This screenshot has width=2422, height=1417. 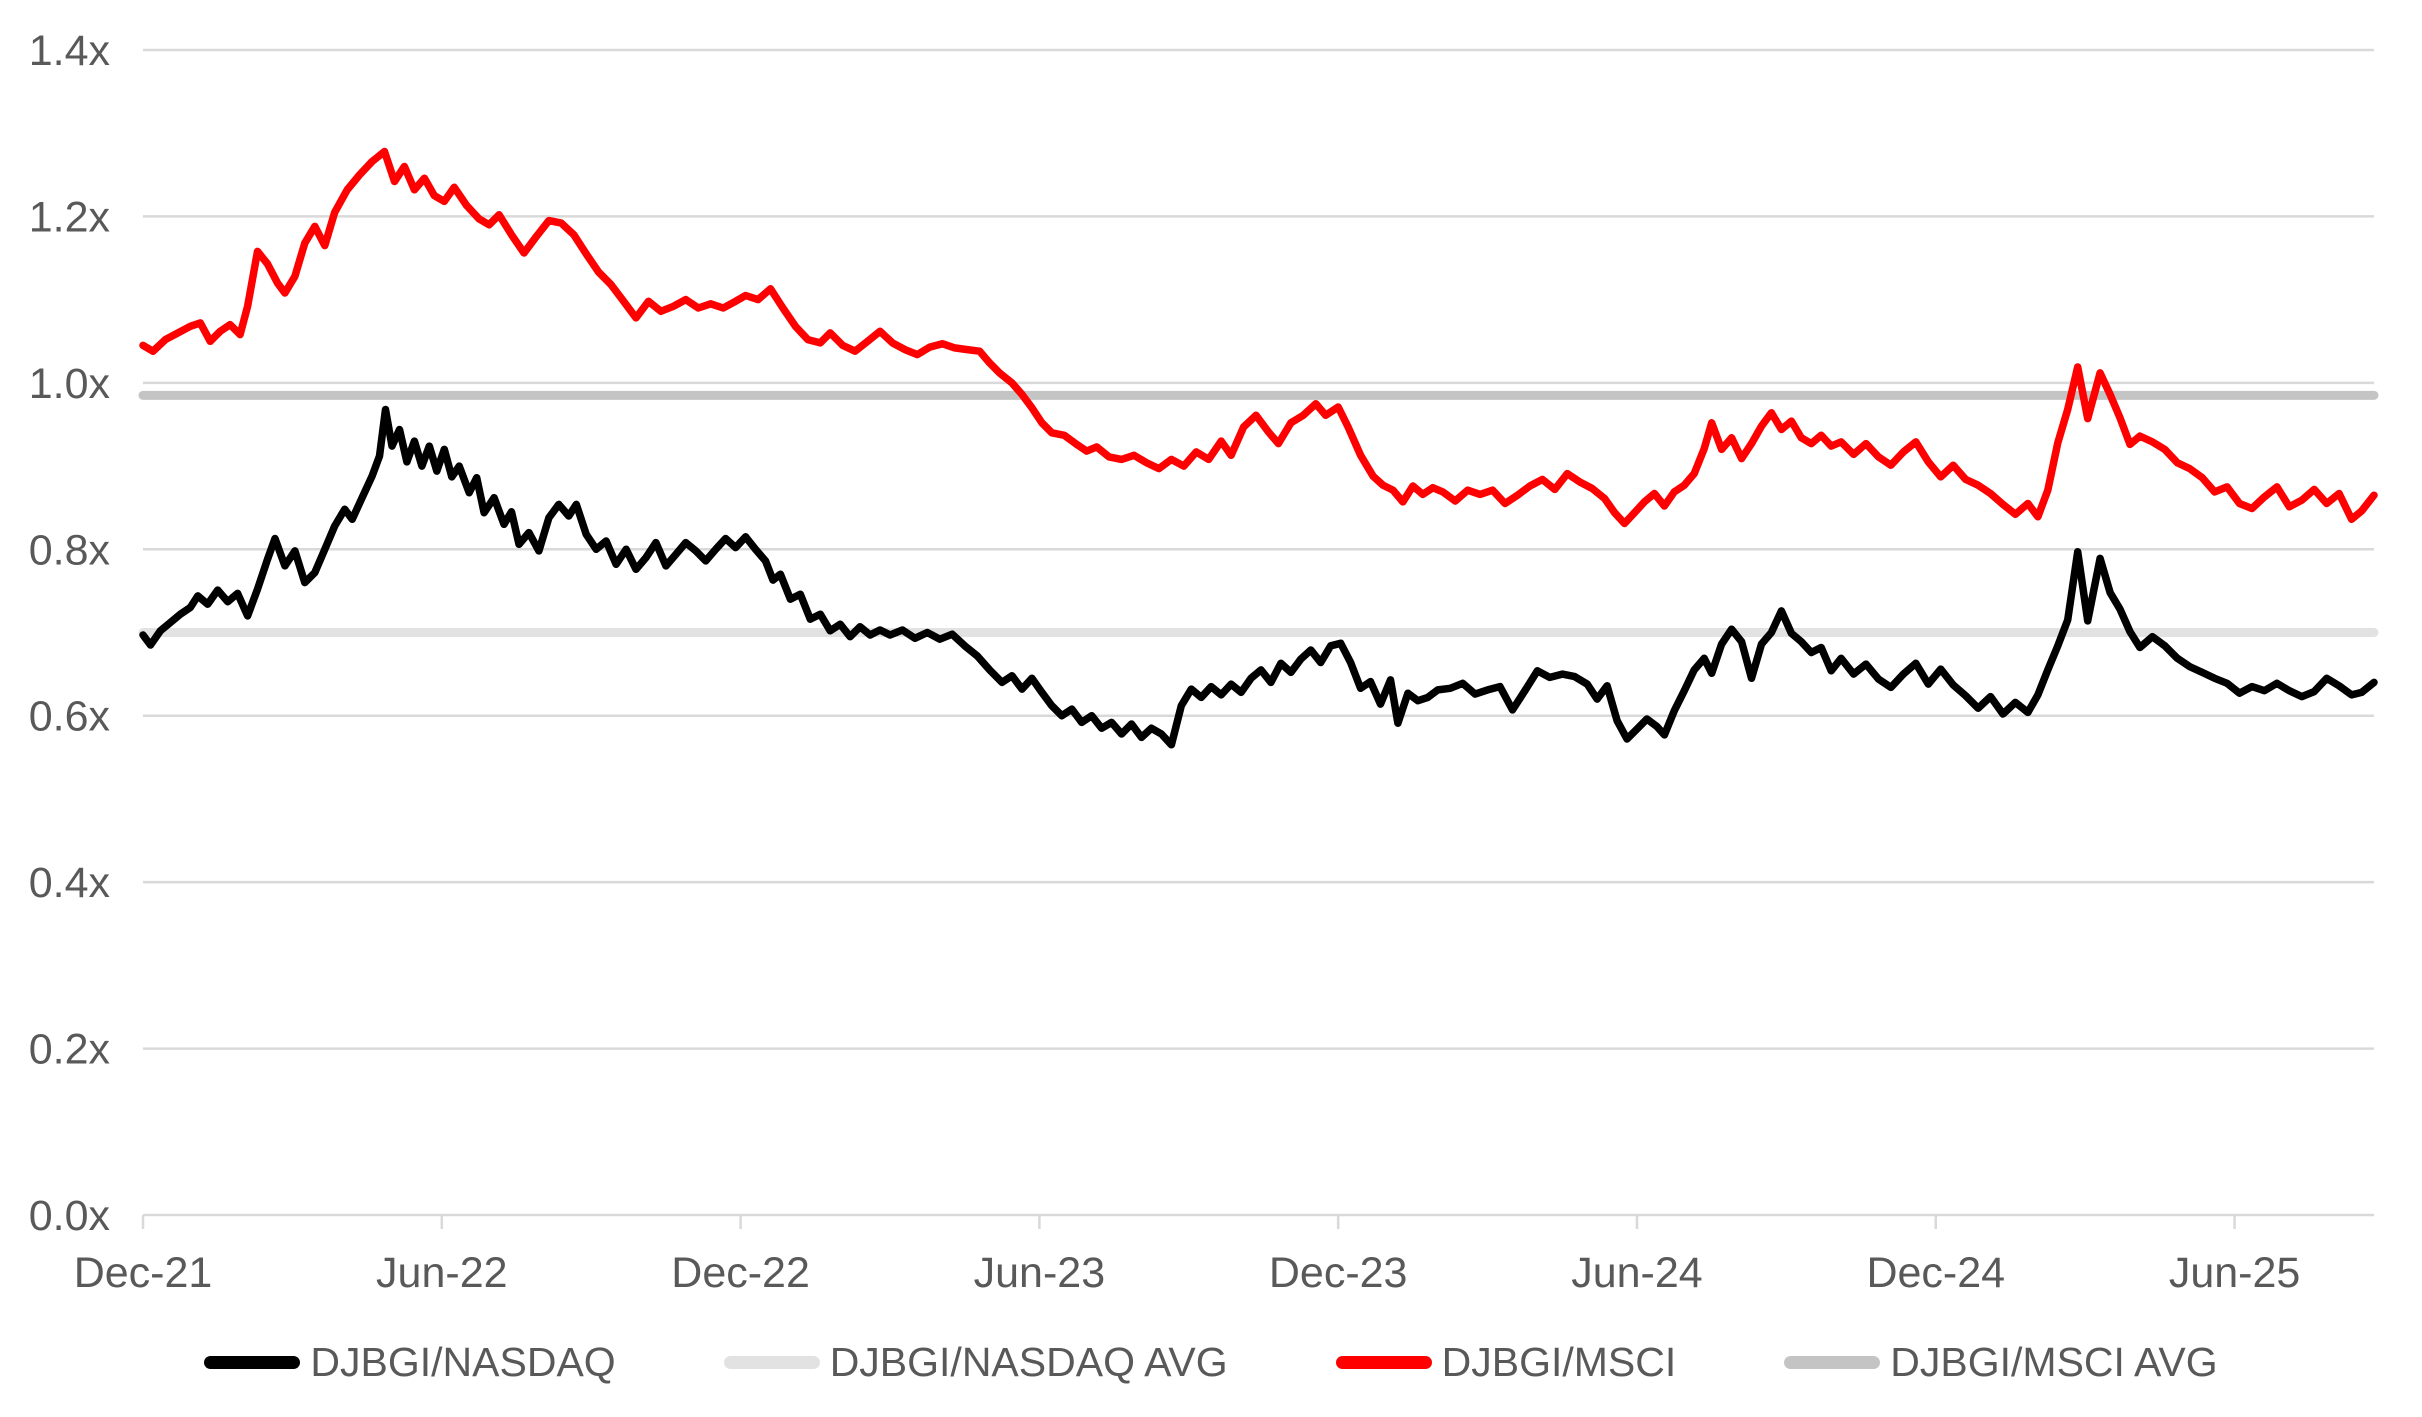 I want to click on y-axis-tick-label: 0.6x, so click(x=70, y=717).